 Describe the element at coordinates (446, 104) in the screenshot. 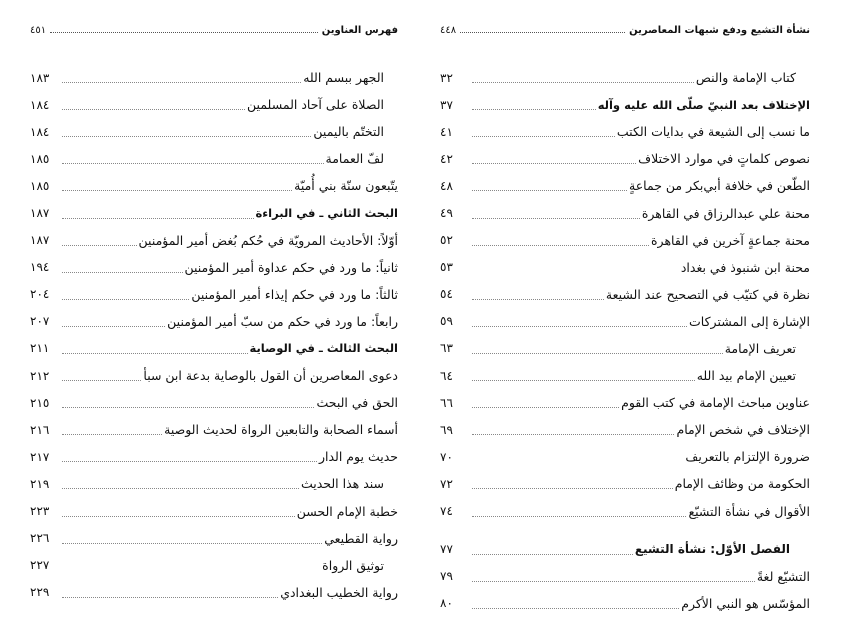

I see `entry-page-number: ٣٧` at that location.